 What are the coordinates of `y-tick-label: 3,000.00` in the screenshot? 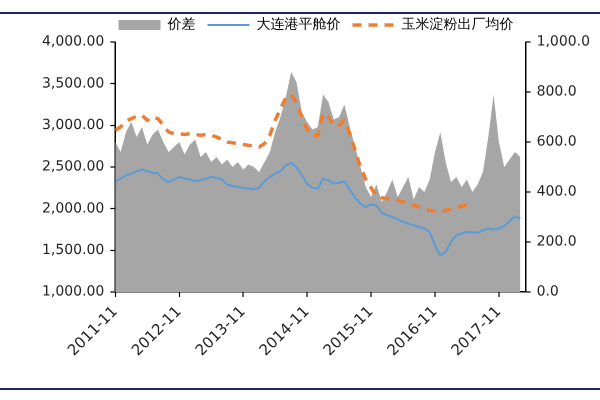 It's located at (73, 124).